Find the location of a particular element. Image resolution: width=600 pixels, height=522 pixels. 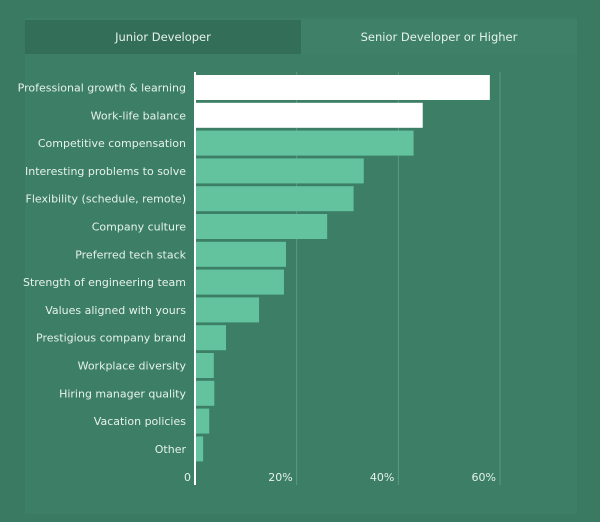

tab-senior-developer: Senior Developer or Higher is located at coordinates (439, 37).